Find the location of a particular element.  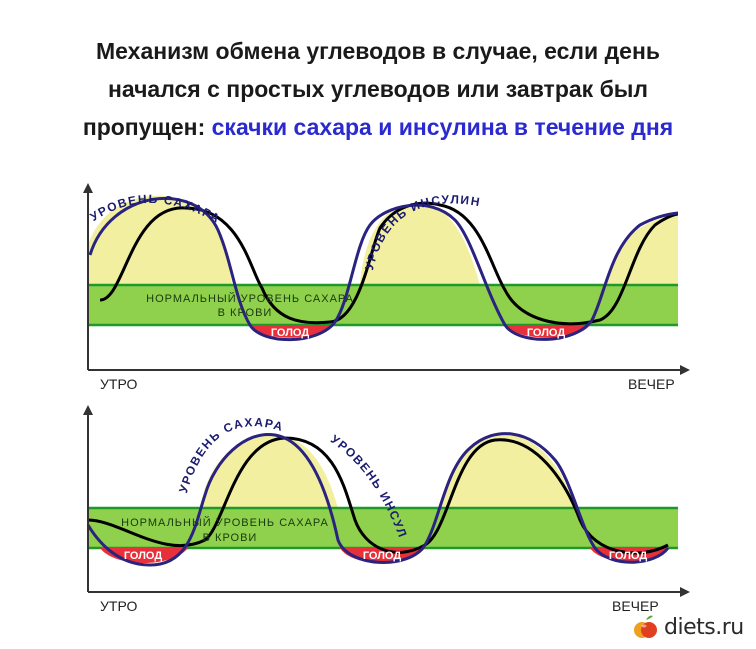

bottom-morning-label: УТРО is located at coordinates (118, 606).